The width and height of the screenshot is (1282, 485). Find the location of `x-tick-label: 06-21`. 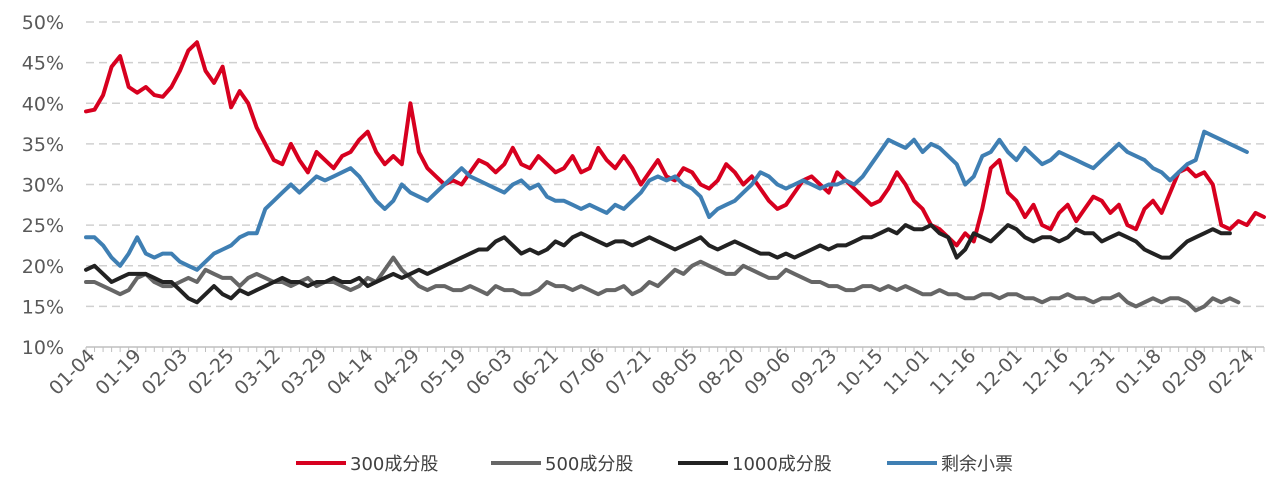

x-tick-label: 06-21 is located at coordinates (536, 372).